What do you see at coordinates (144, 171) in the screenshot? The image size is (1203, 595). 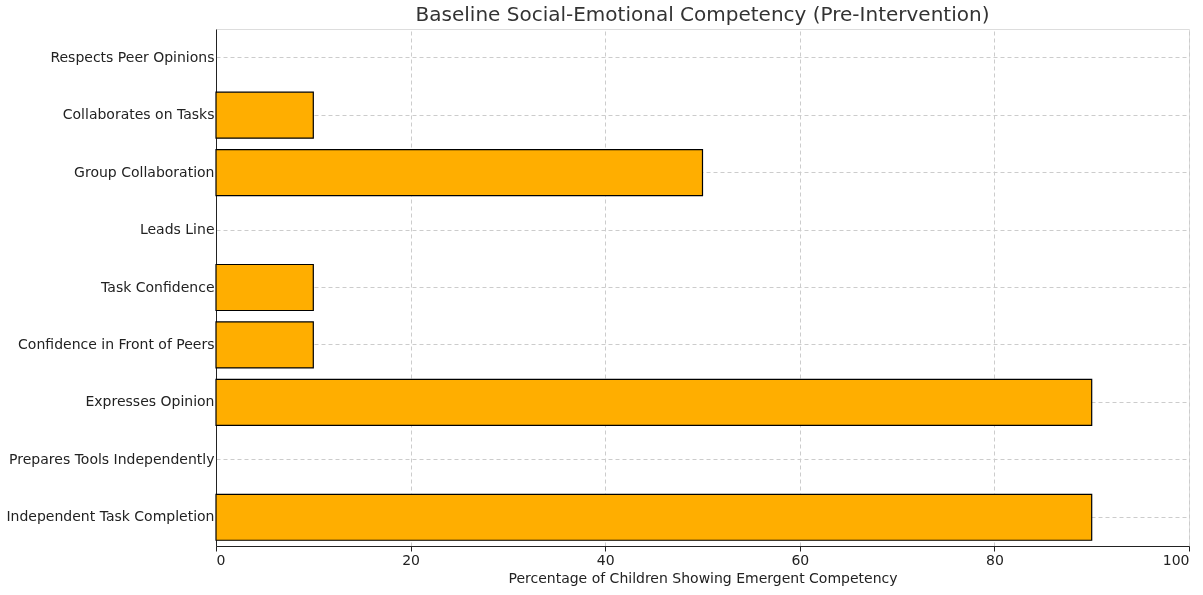 I see `y-tick-label: Group Collaboration` at bounding box center [144, 171].